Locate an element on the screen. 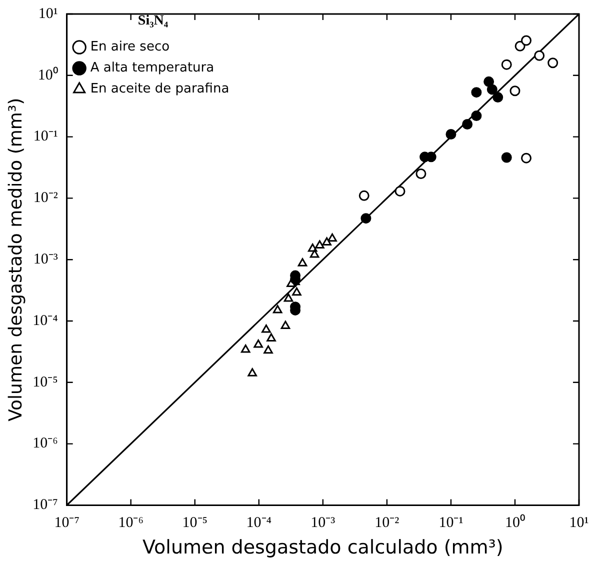 Image resolution: width=593 pixels, height=566 pixels. y-tick-label: 10⁰ is located at coordinates (48, 75).